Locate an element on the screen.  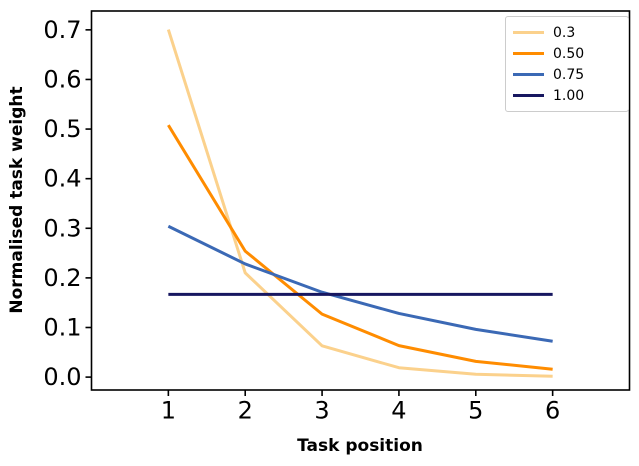
legend-item: 0.50 is located at coordinates (570, 53).